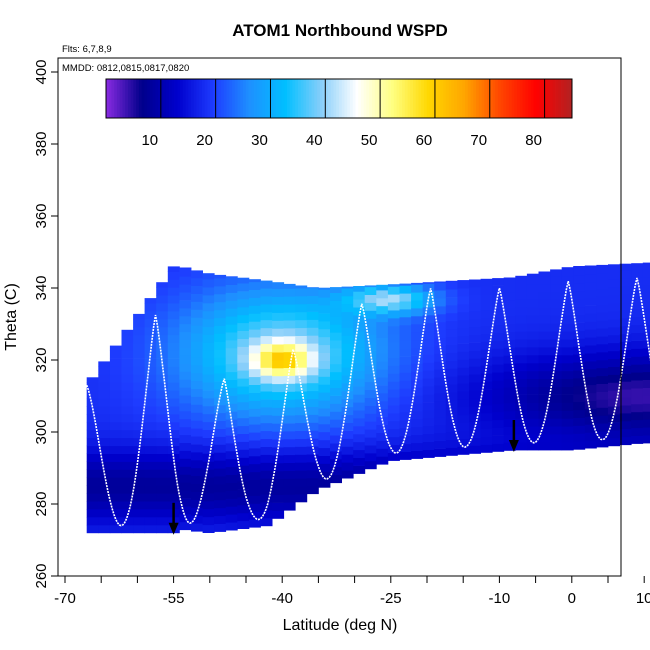 The height and width of the screenshot is (650, 650). What do you see at coordinates (424, 140) in the screenshot?
I see `colorbar-tick-label: 60` at bounding box center [424, 140].